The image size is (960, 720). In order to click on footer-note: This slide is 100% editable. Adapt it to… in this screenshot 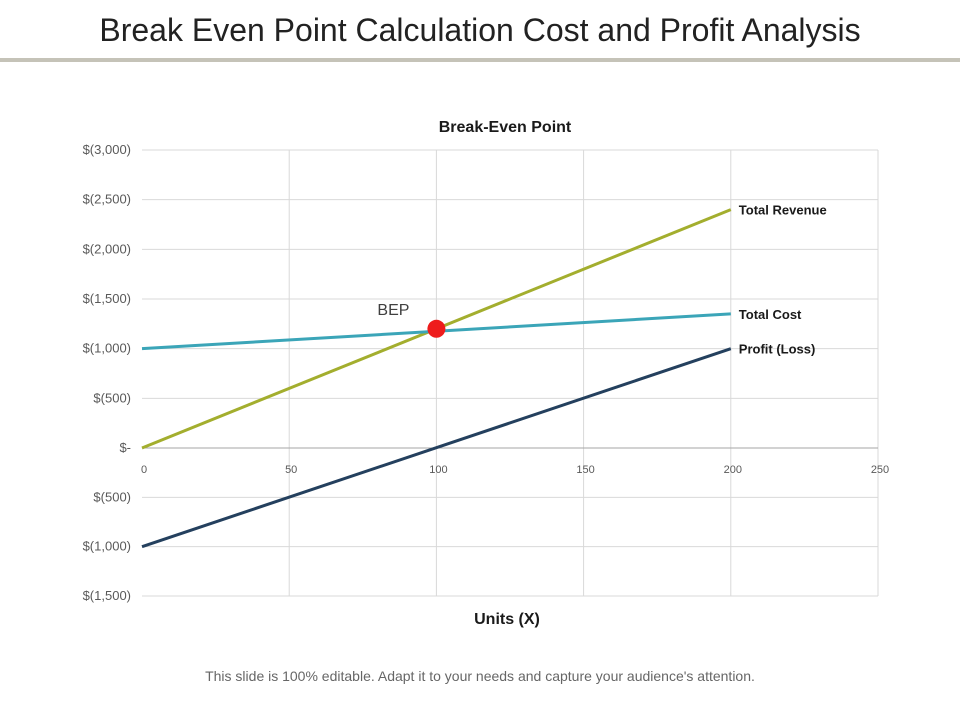, I will do `click(480, 676)`.